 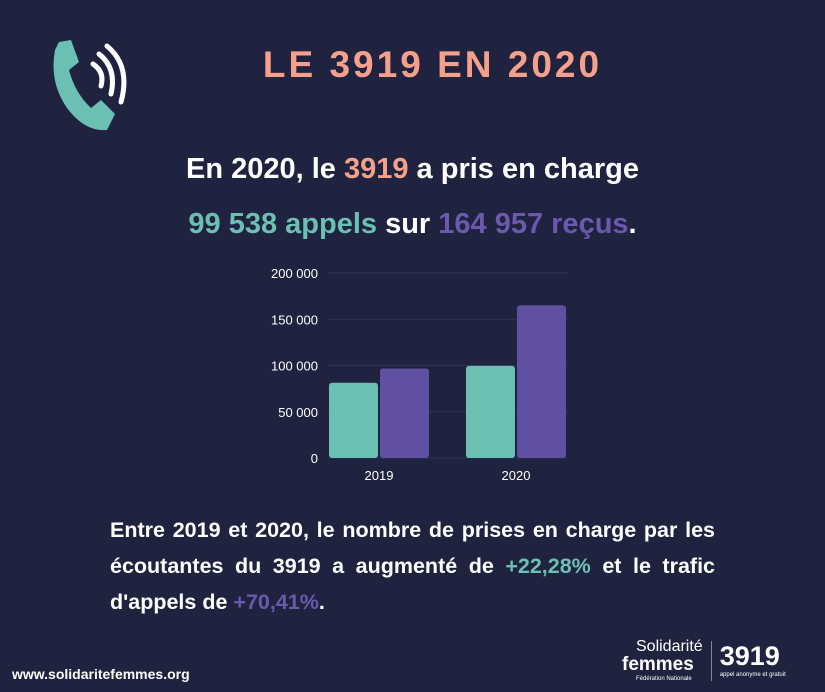 I want to click on x-tick-label: 2020, so click(x=516, y=475).